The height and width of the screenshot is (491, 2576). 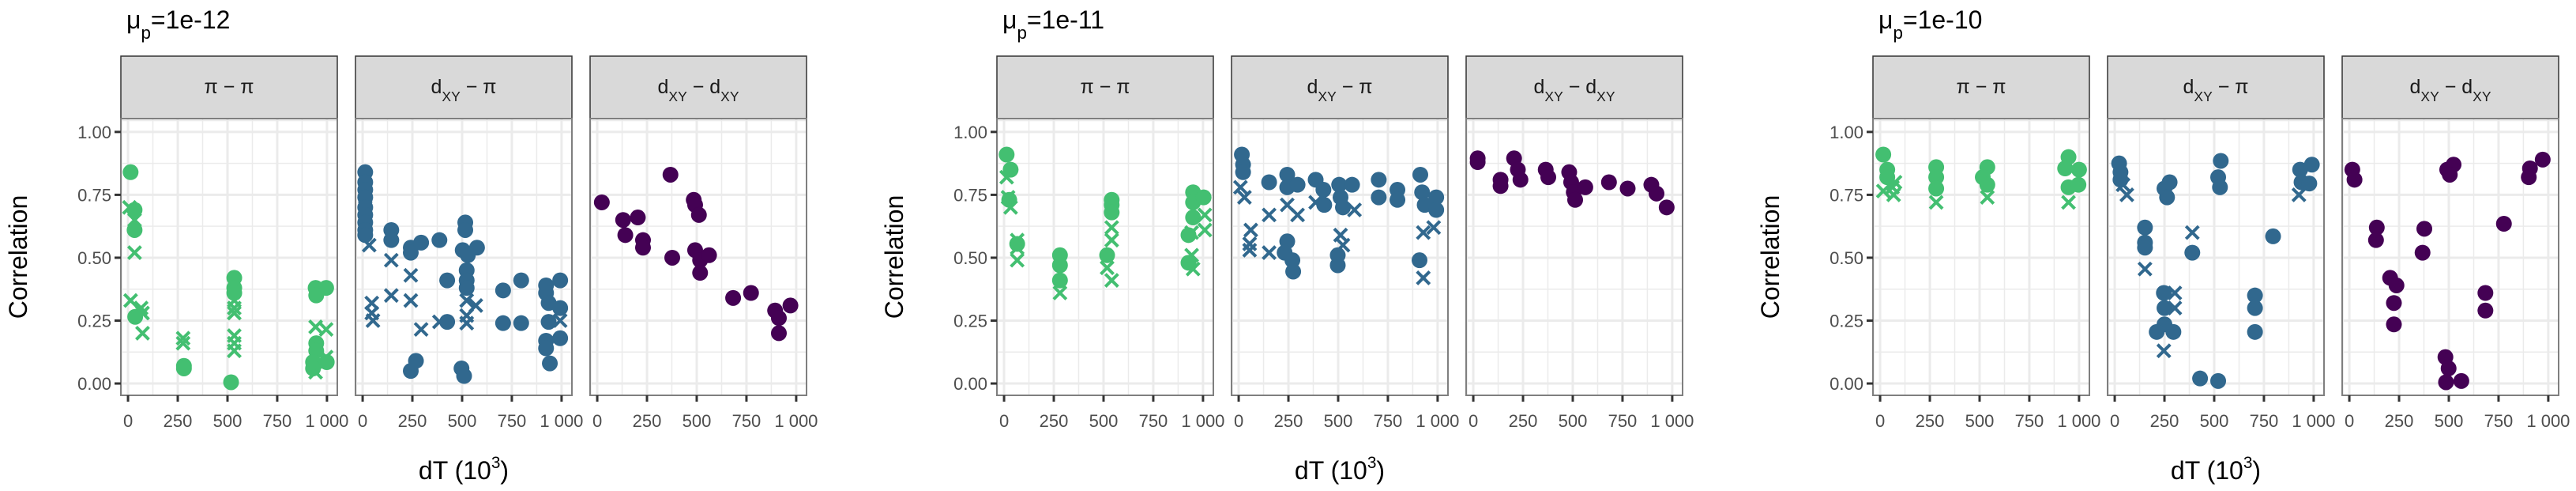 What do you see at coordinates (455, 470) in the screenshot?
I see `x-axis-title-main: dT (10` at bounding box center [455, 470].